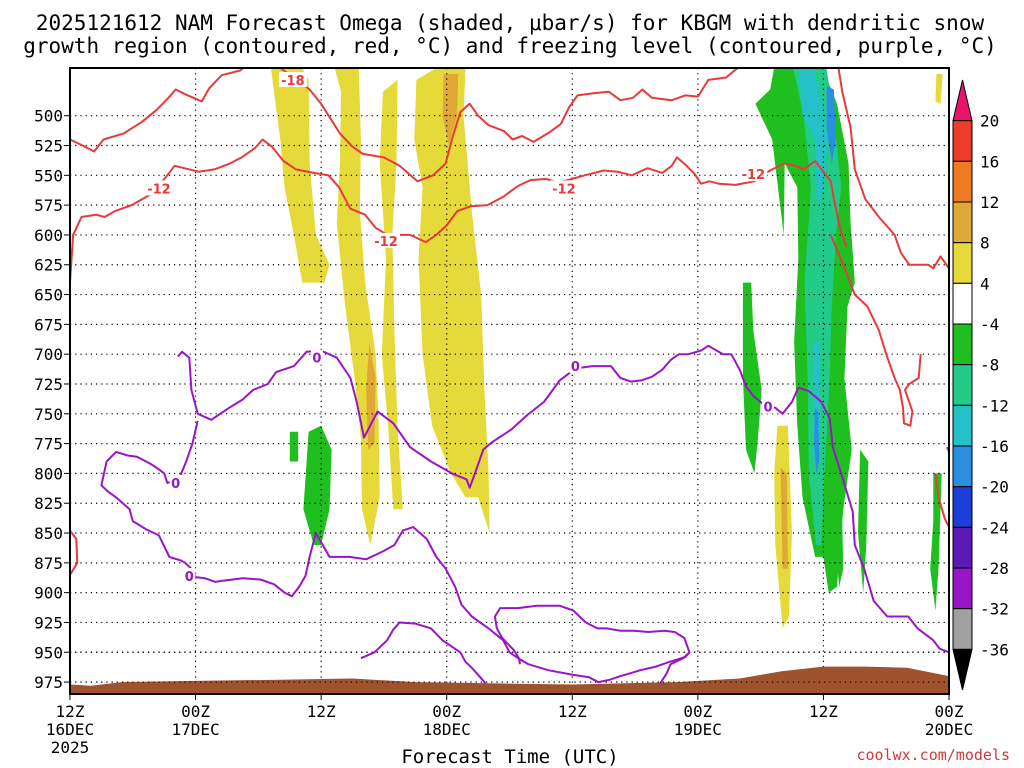  I want to click on y-tick-label: 975, so click(48, 682).